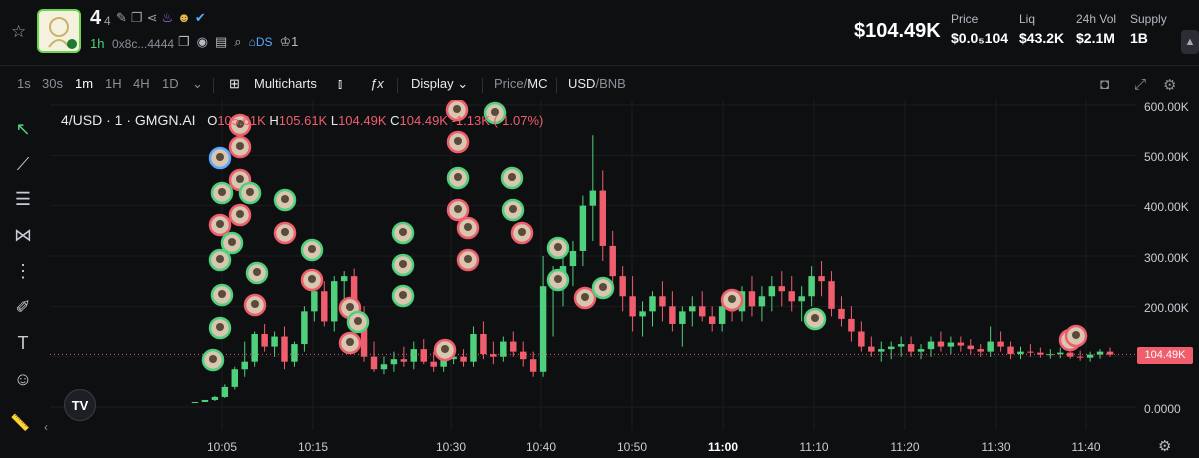 The image size is (1199, 458). I want to click on favorite-star-icon: ☆, so click(19, 31).